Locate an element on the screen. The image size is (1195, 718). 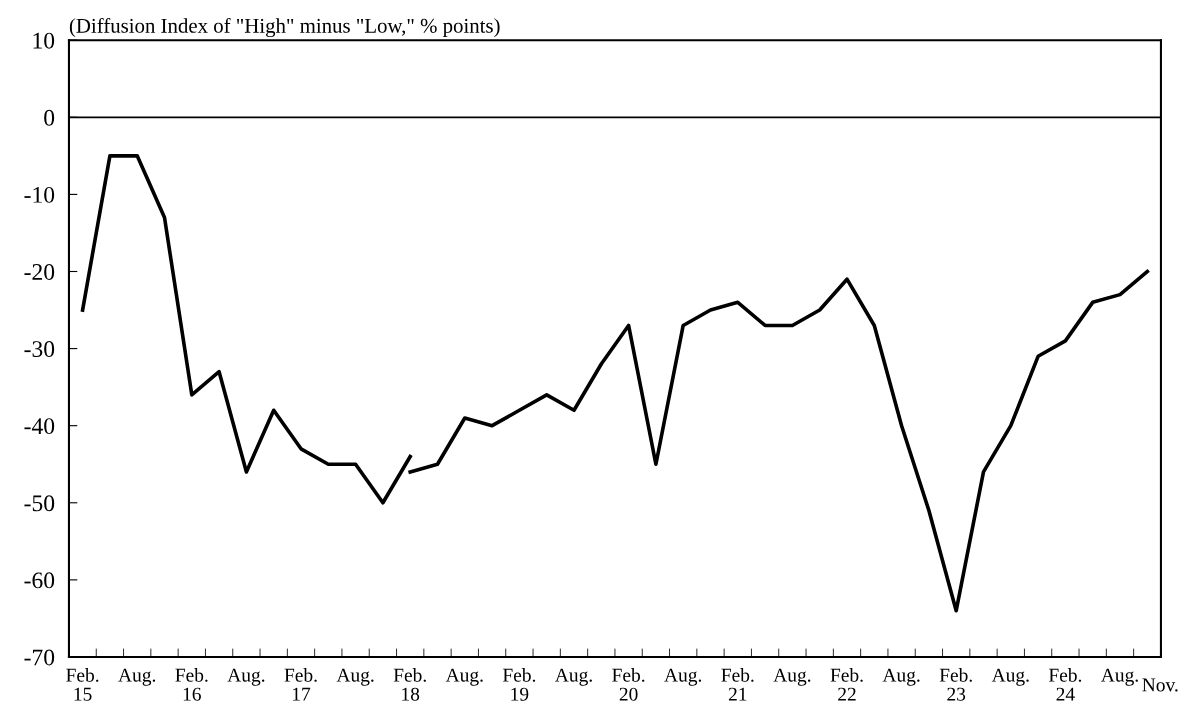
x-tick-label: Feb. 24 is located at coordinates (1065, 684).